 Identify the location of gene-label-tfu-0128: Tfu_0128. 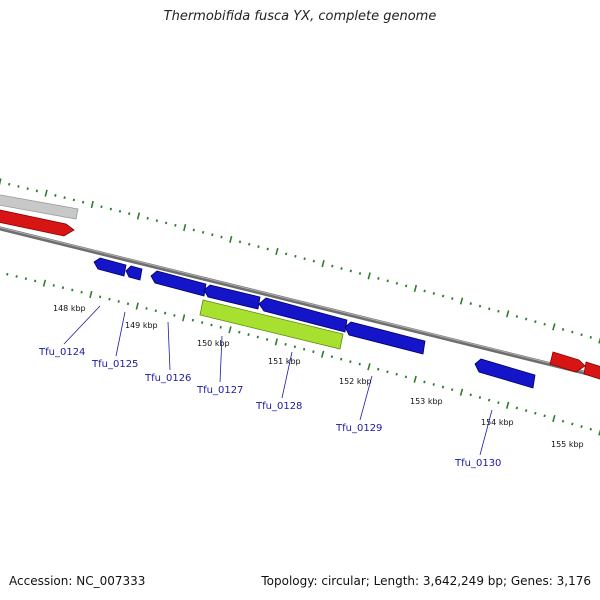
(278, 406).